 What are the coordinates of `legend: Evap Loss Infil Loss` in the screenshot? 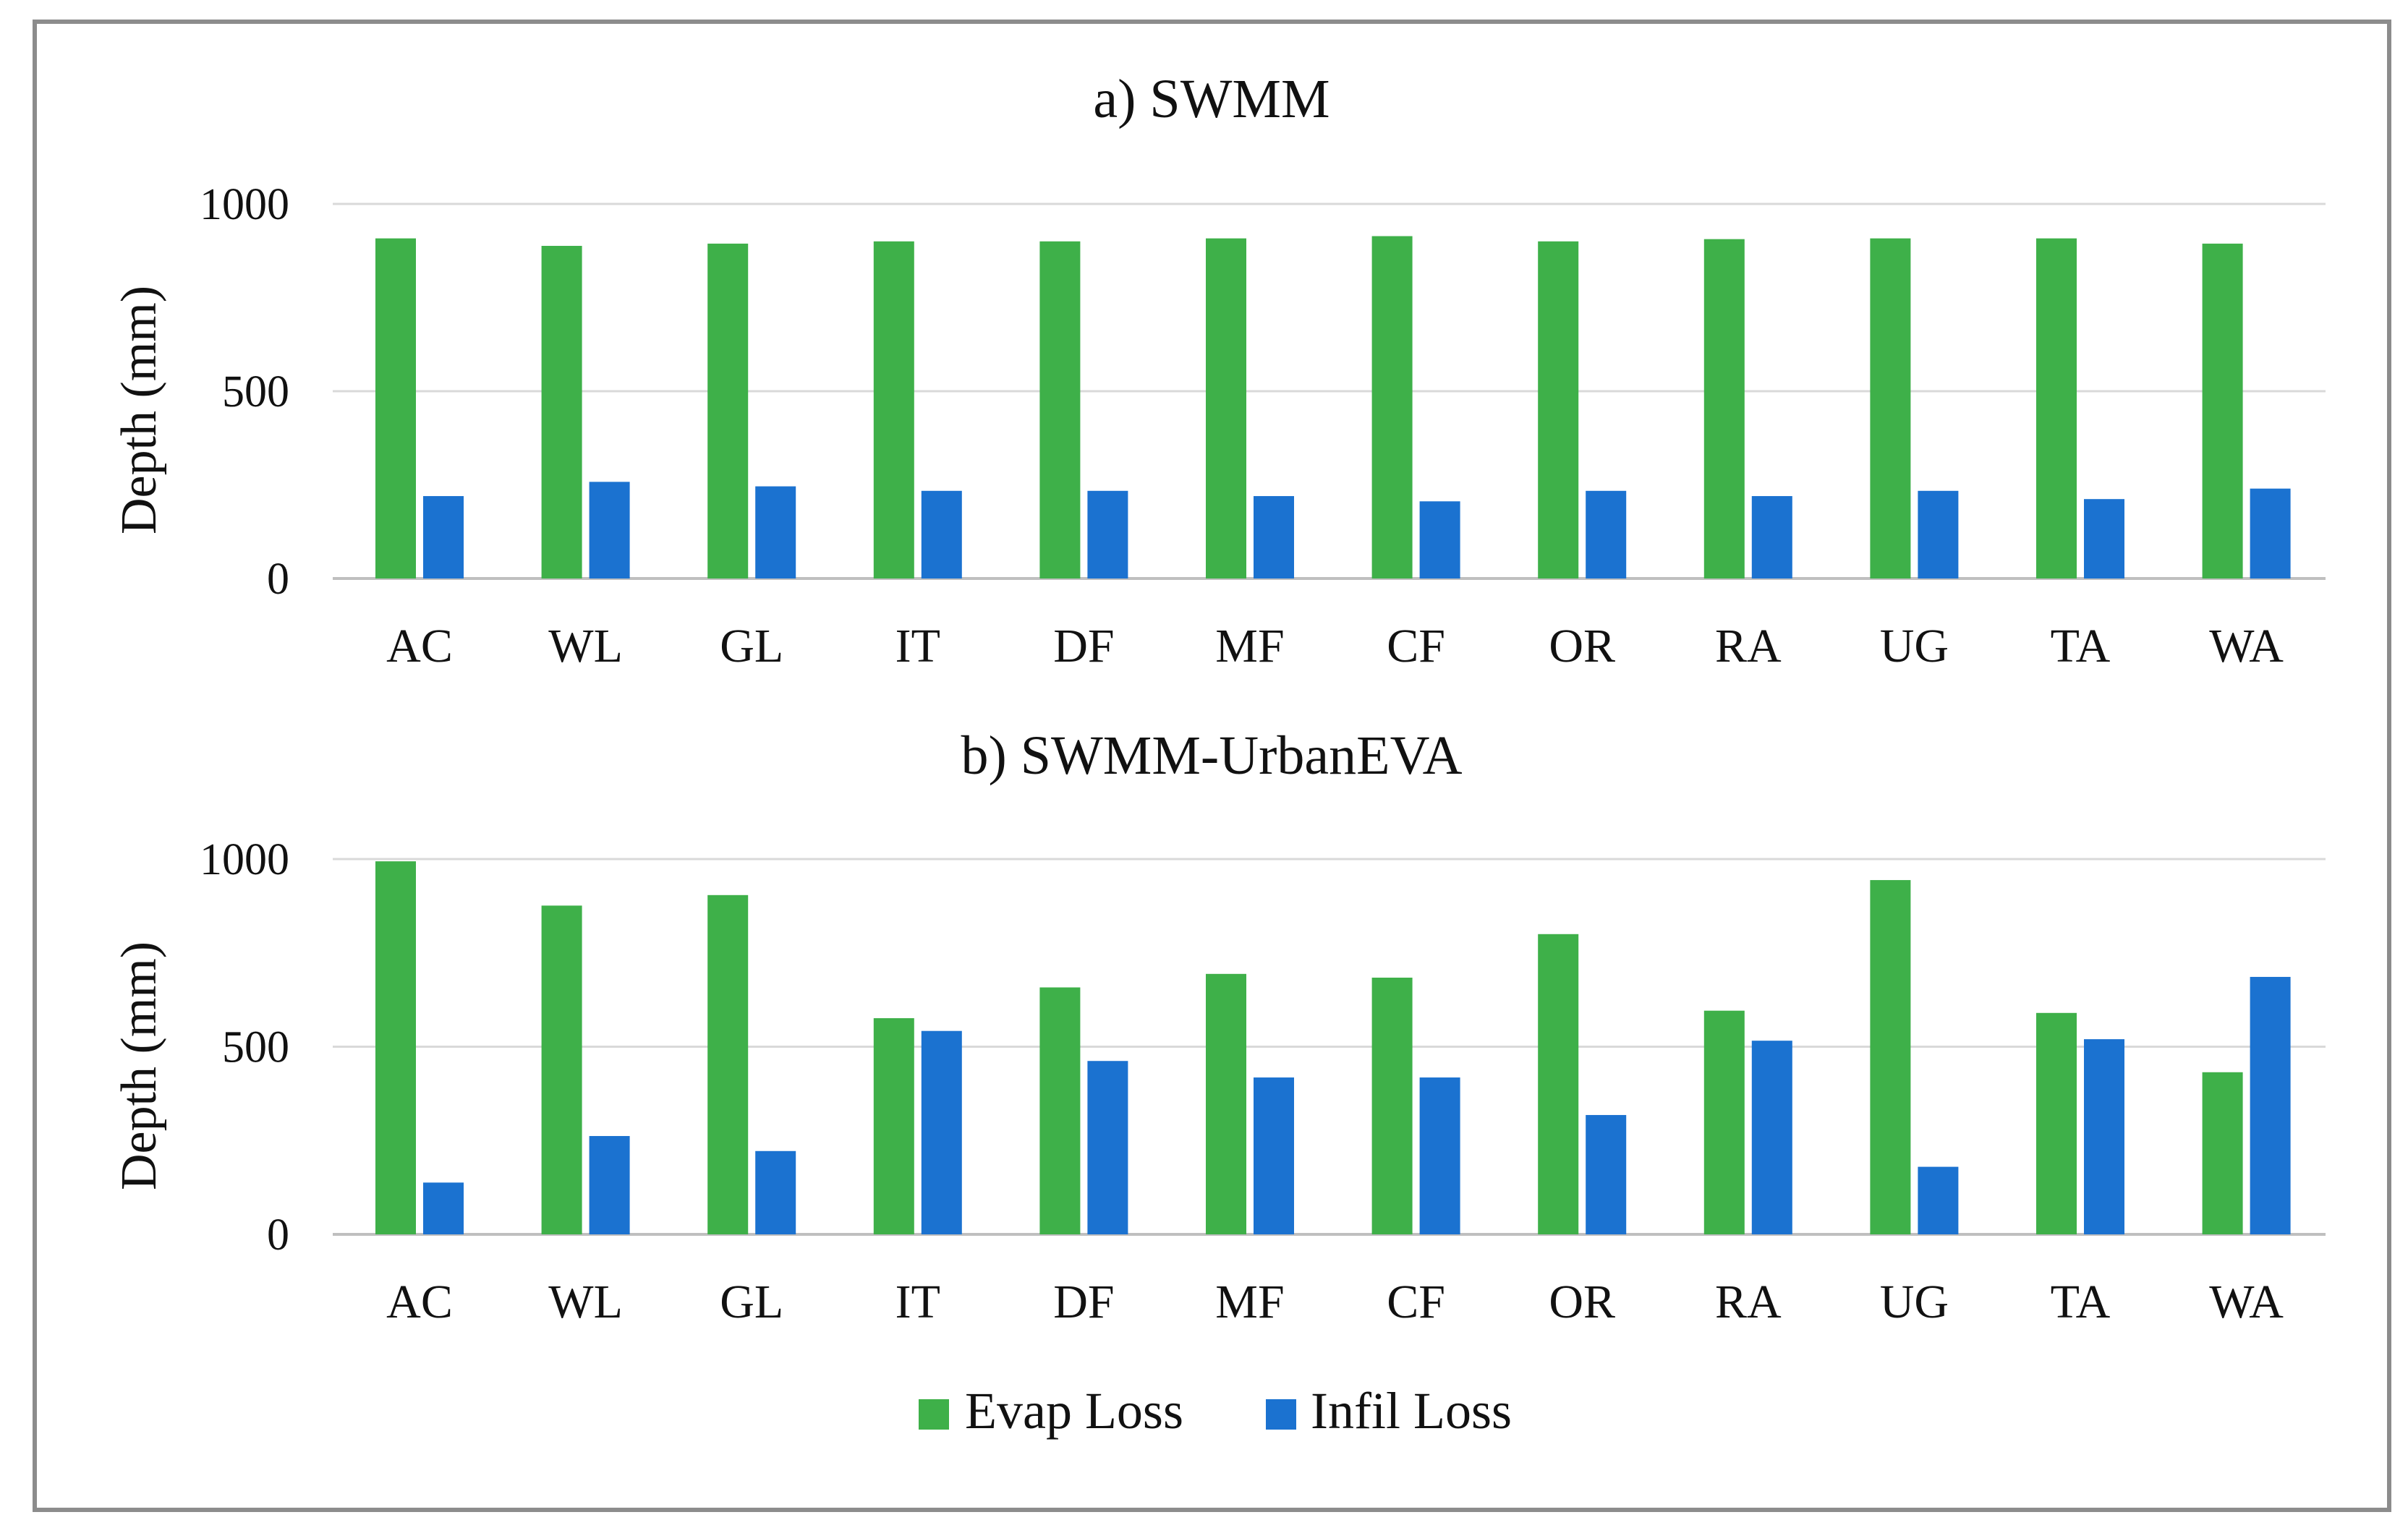 It's located at (1215, 1411).